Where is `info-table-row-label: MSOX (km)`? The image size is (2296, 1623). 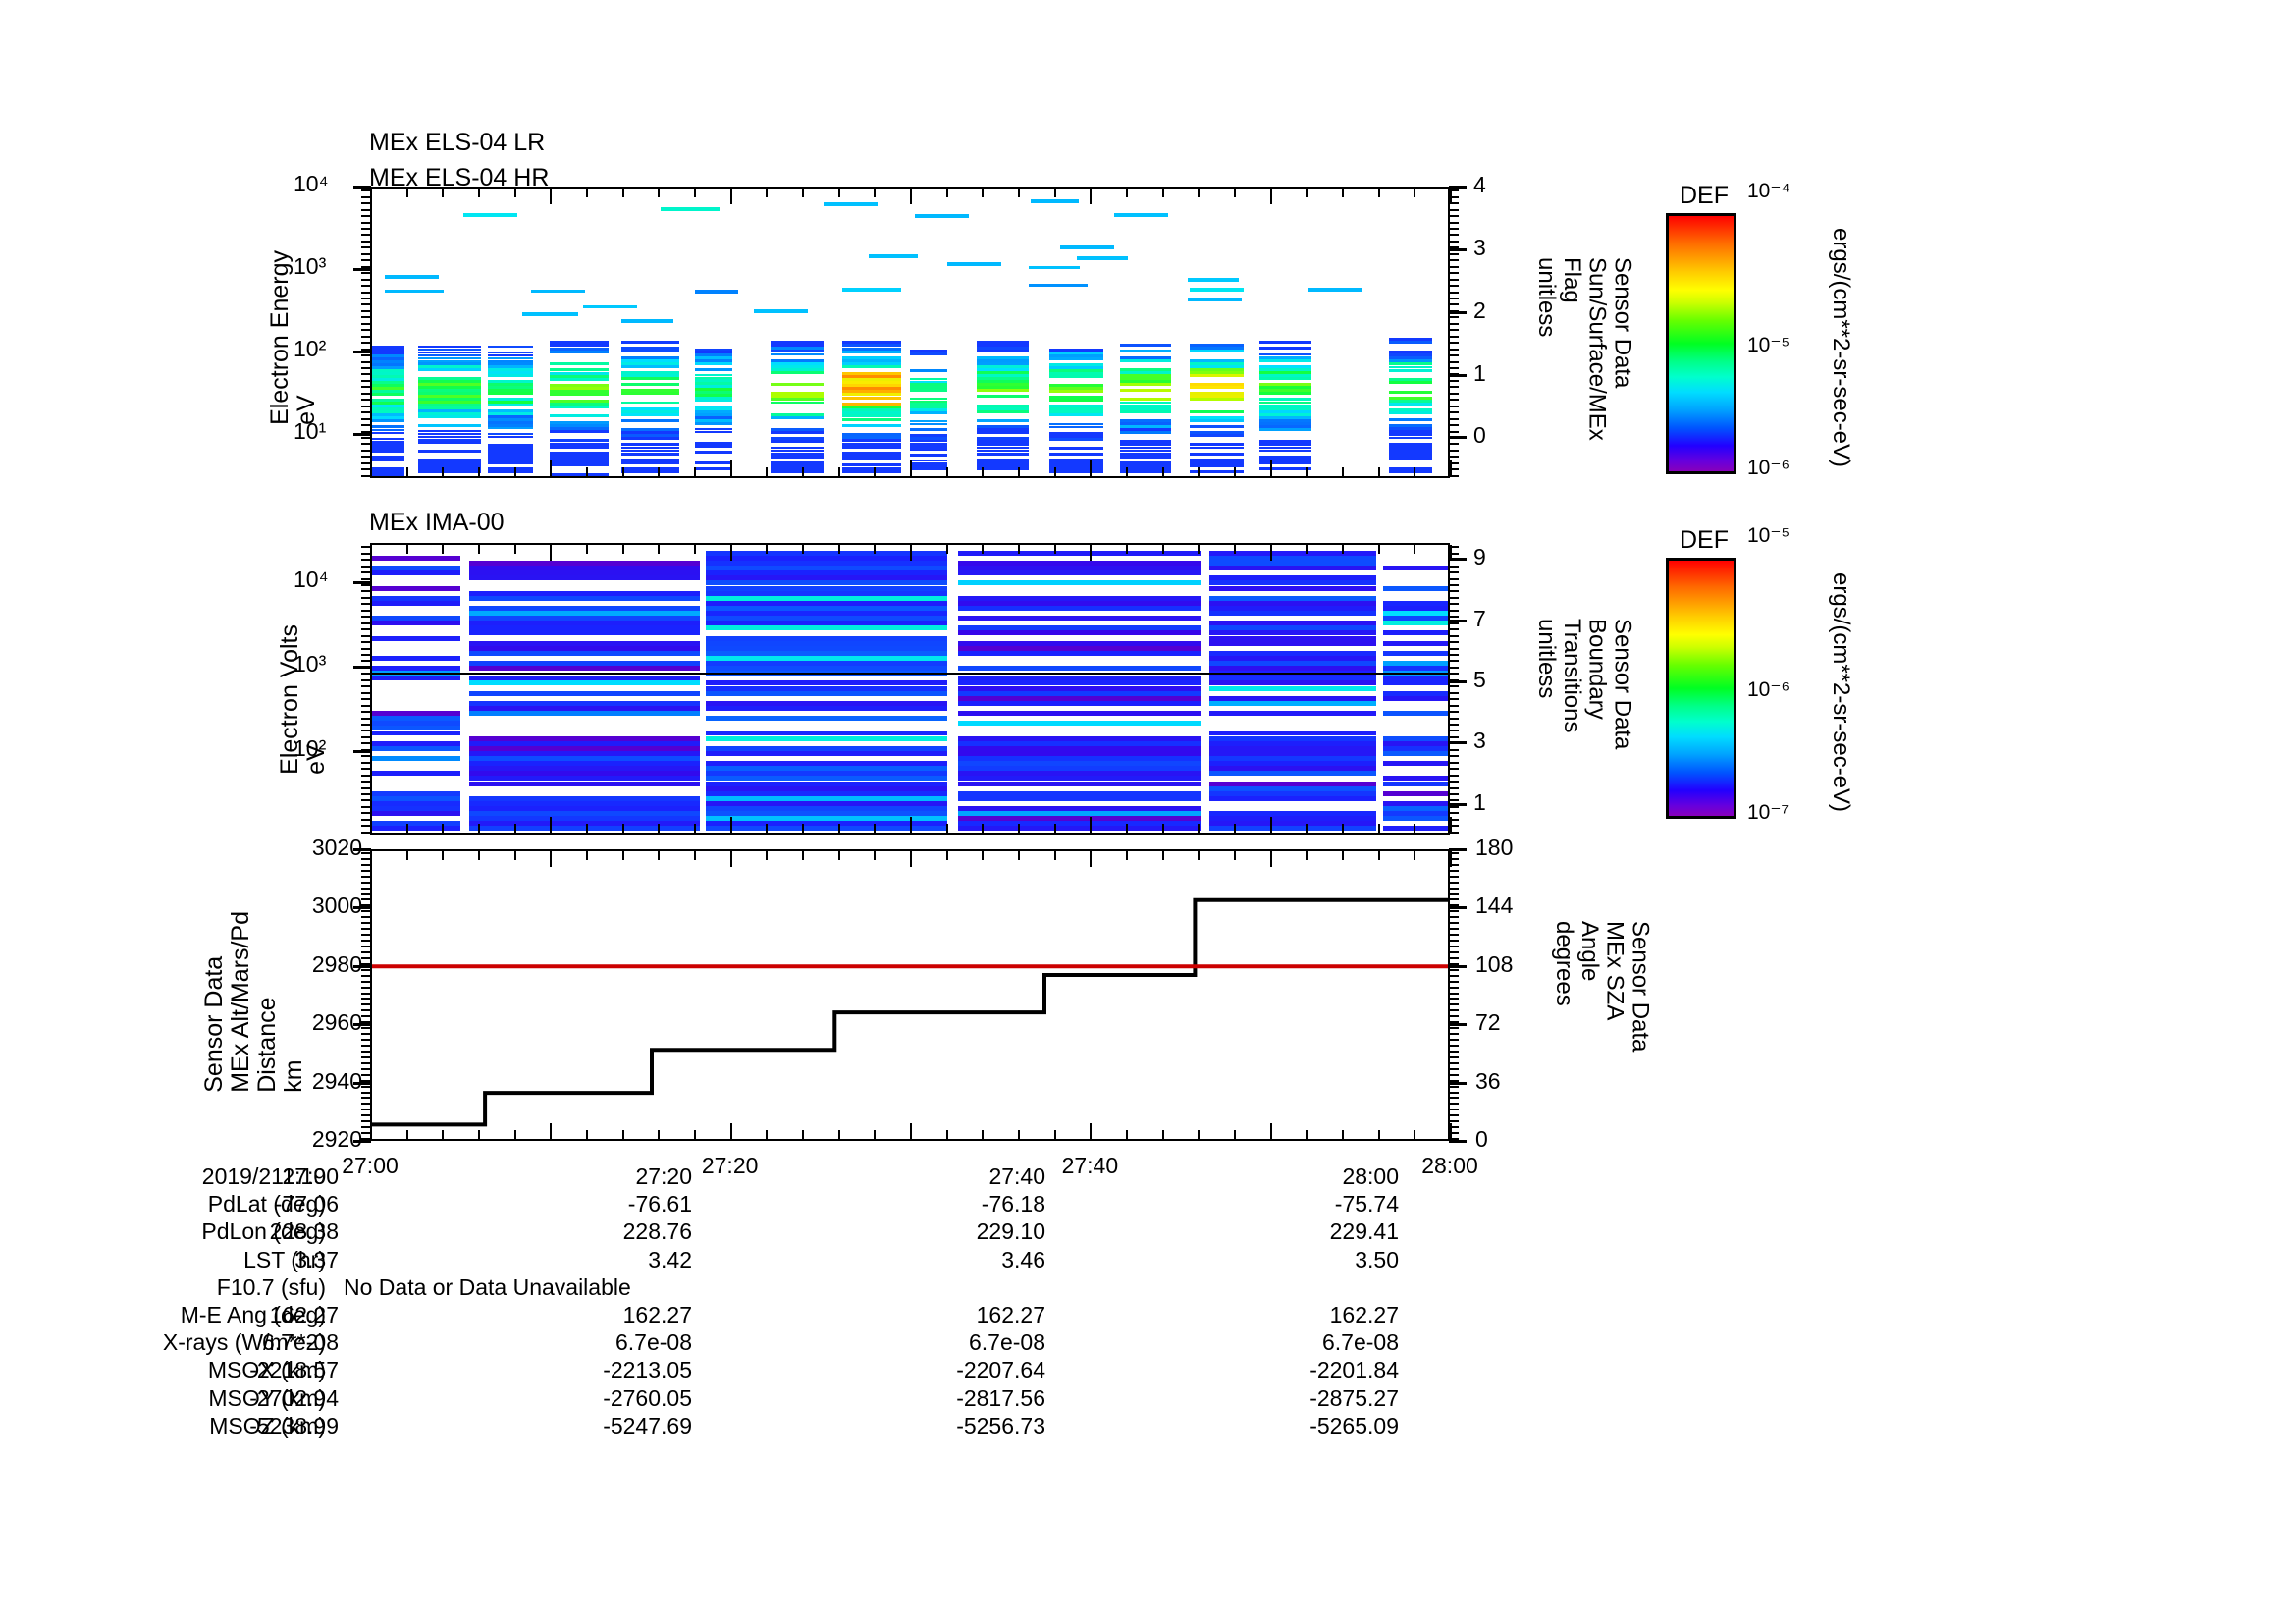
info-table-row-label: MSOX (km) is located at coordinates (266, 1370).